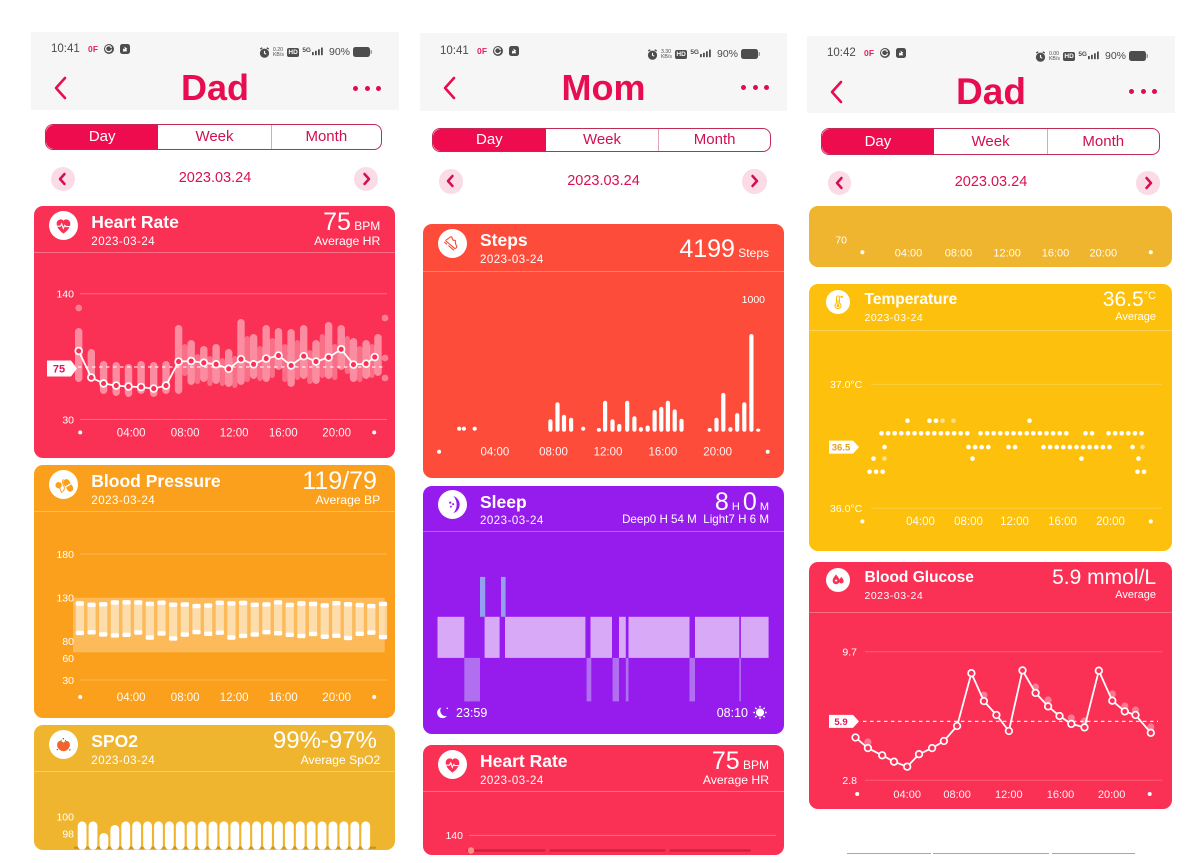 The width and height of the screenshot is (1200, 863). What do you see at coordinates (840, 721) in the screenshot?
I see `svg-text: 5.9` at bounding box center [840, 721].